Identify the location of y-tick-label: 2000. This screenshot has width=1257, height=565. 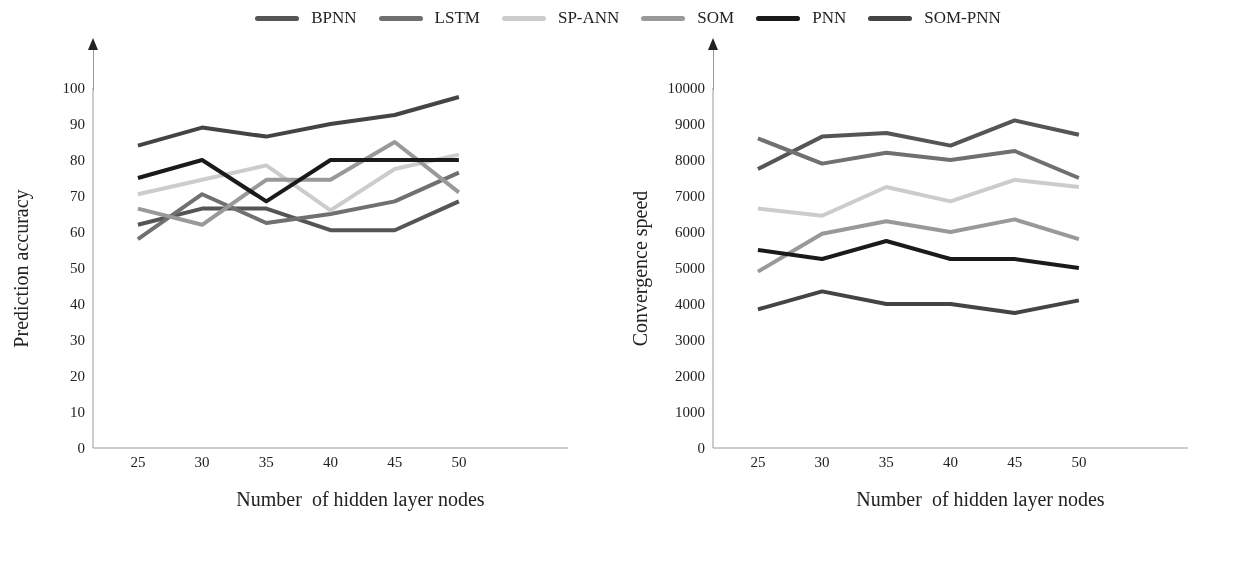
(690, 376).